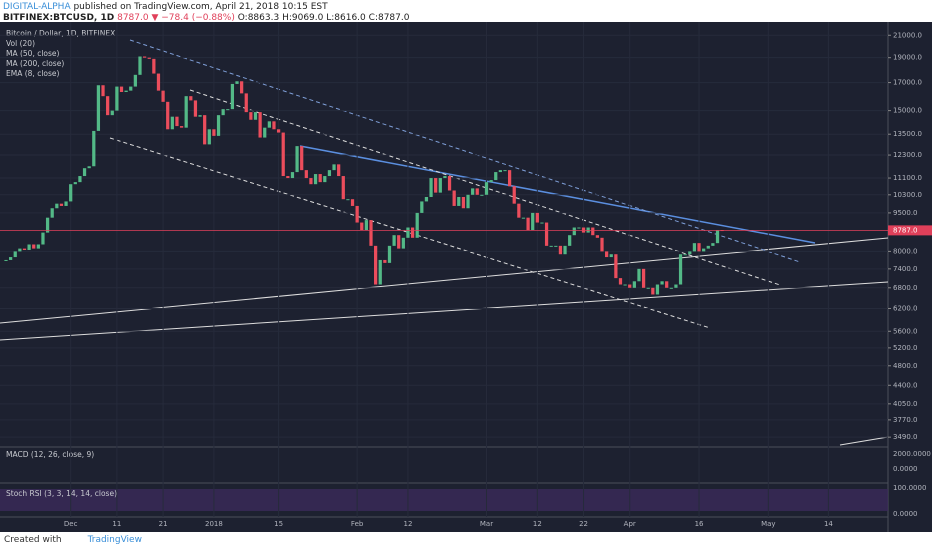 The width and height of the screenshot is (932, 550). What do you see at coordinates (114, 540) in the screenshot?
I see `brand: TradingView` at bounding box center [114, 540].